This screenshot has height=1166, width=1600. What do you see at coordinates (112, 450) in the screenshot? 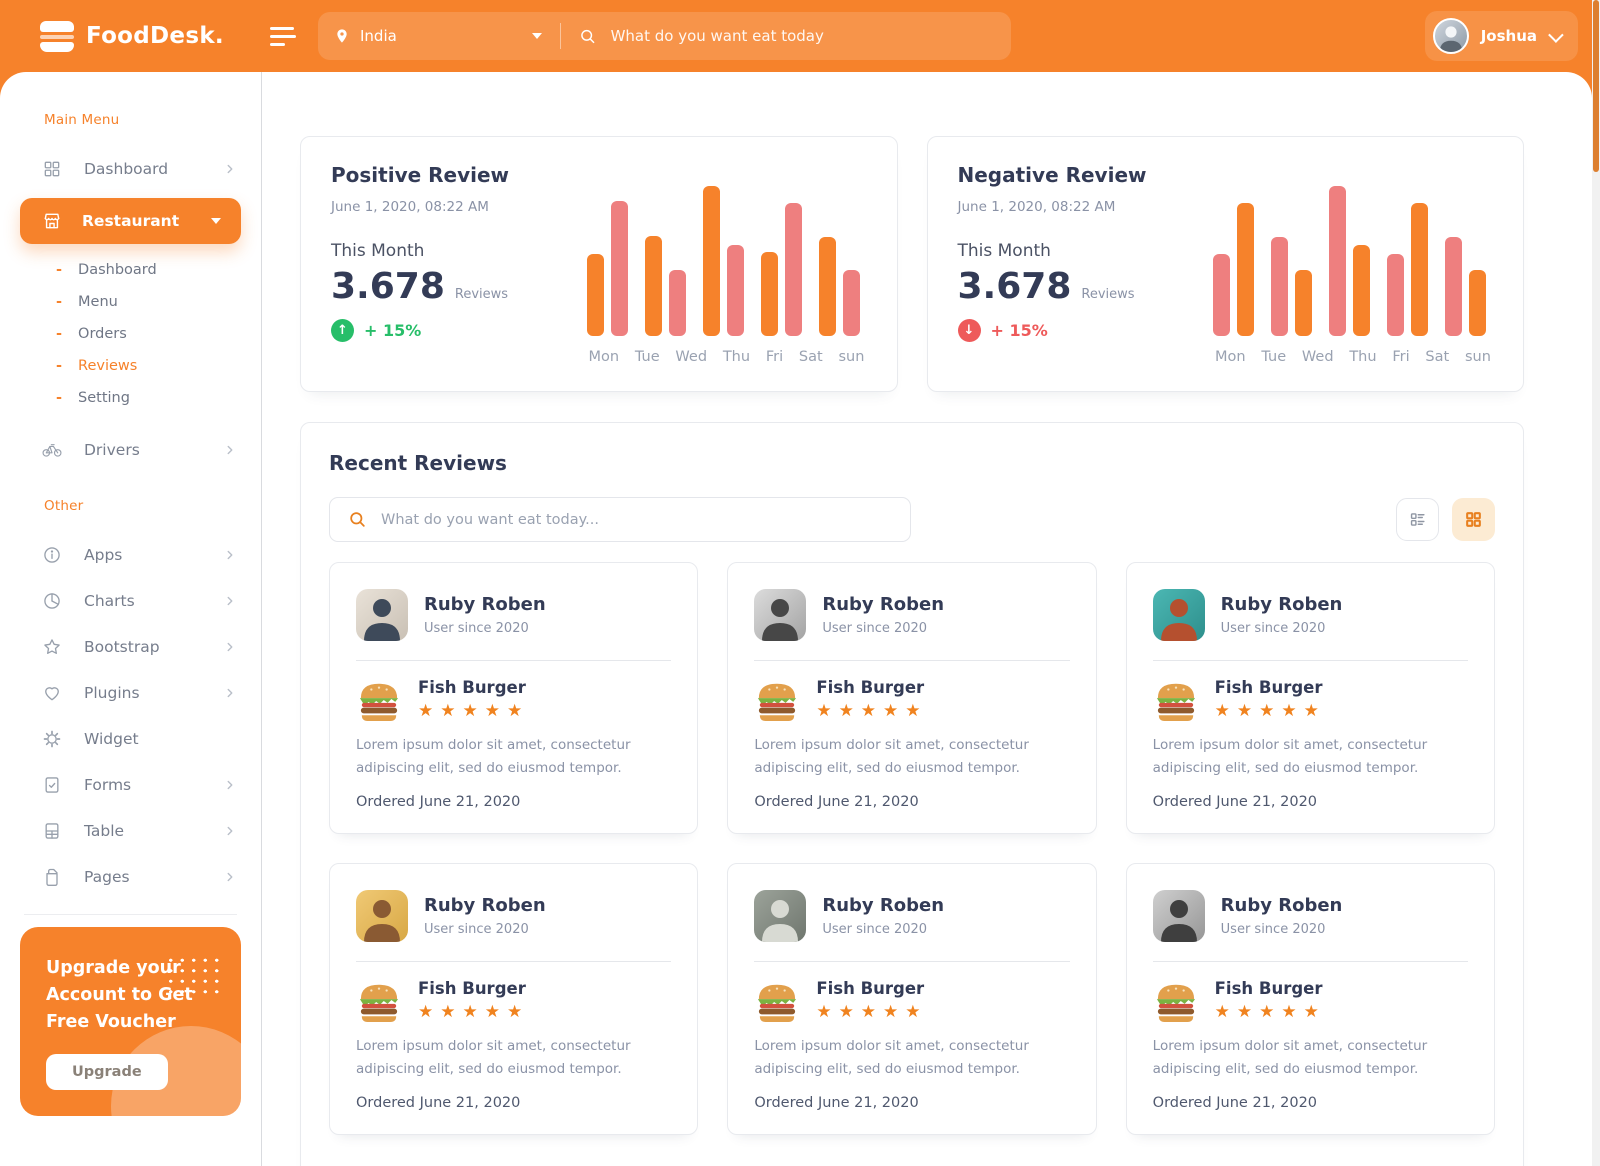
I see `sidebar-item-label: Drivers` at bounding box center [112, 450].